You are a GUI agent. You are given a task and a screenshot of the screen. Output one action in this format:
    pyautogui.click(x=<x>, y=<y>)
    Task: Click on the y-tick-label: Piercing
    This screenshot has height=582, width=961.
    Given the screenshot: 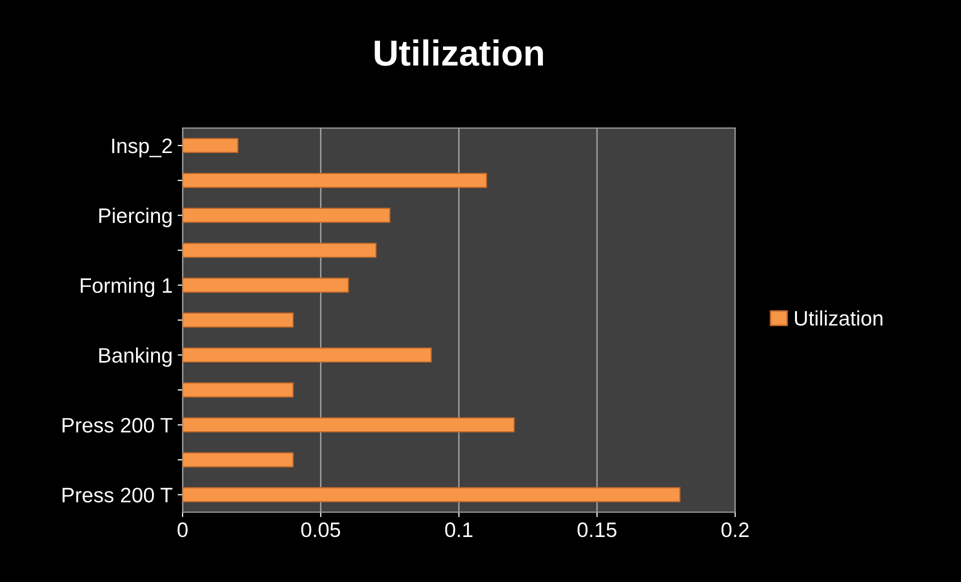 What is the action you would take?
    pyautogui.click(x=135, y=218)
    